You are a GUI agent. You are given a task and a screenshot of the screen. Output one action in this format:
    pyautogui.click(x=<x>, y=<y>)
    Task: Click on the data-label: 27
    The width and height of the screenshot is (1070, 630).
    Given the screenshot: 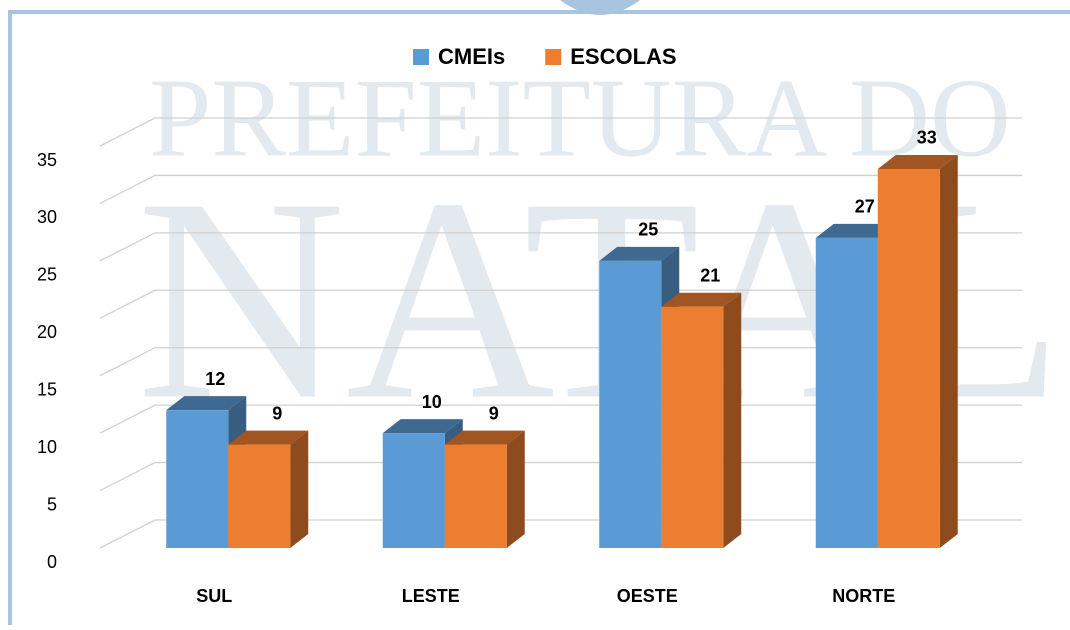 What is the action you would take?
    pyautogui.click(x=865, y=207)
    